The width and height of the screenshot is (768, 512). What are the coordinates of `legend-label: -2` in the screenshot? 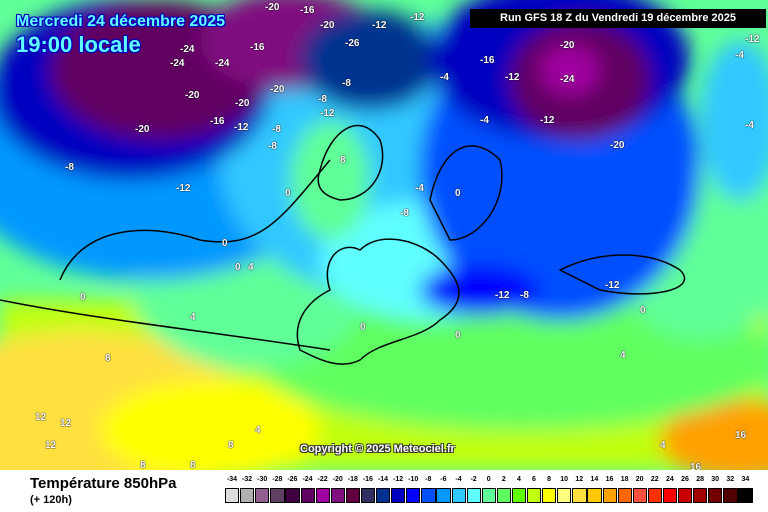 It's located at (473, 479).